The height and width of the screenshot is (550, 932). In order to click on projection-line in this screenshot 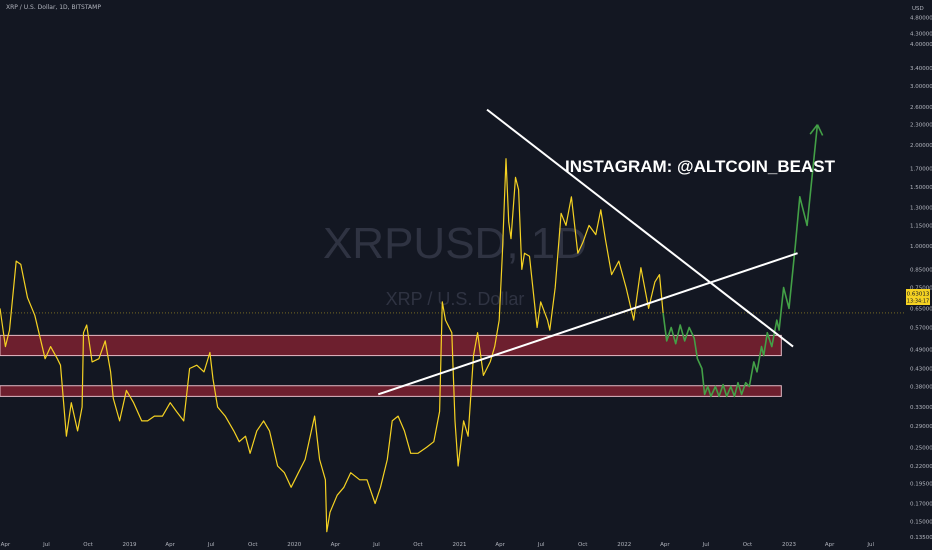, I will do `click(740, 261)`.